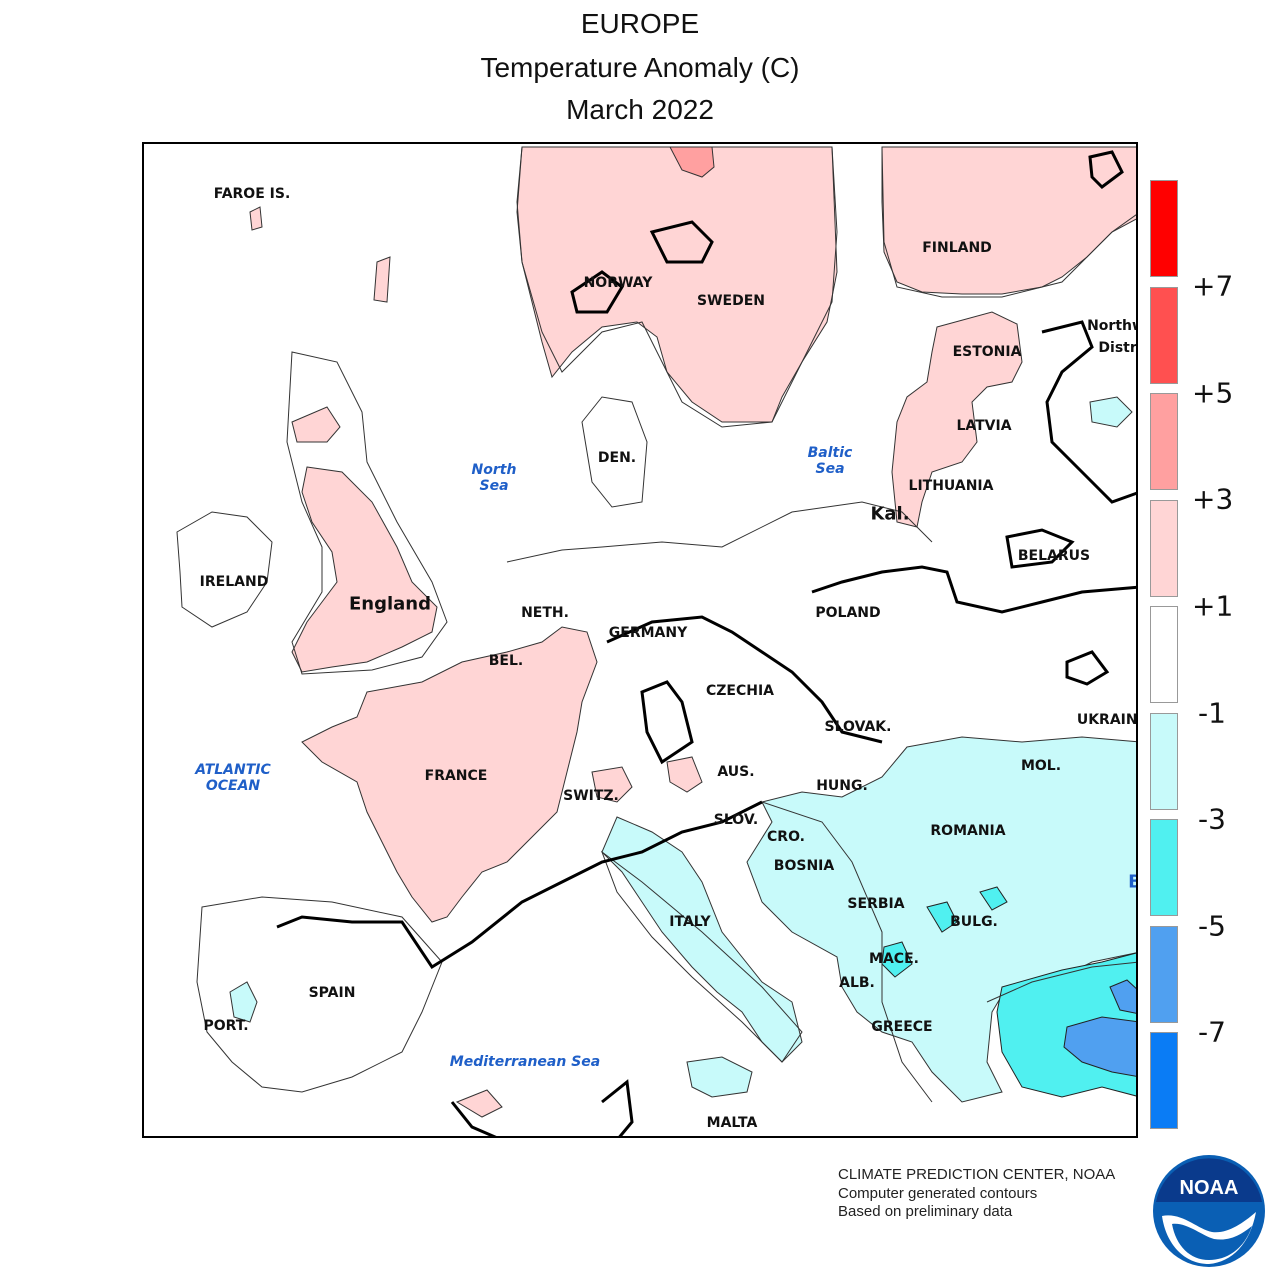  What do you see at coordinates (848, 613) in the screenshot?
I see `label-poland: POLAND` at bounding box center [848, 613].